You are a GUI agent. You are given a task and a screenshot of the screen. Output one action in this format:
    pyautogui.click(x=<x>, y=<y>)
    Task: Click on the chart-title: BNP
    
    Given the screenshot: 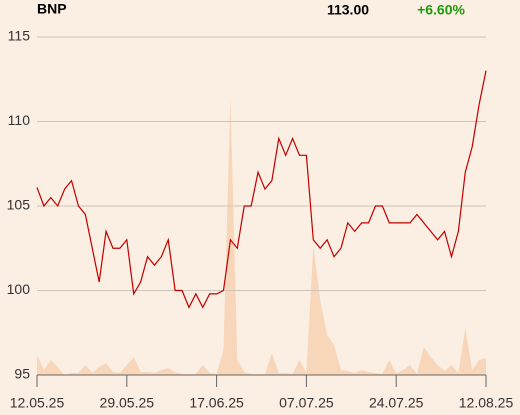 What is the action you would take?
    pyautogui.click(x=52, y=9)
    